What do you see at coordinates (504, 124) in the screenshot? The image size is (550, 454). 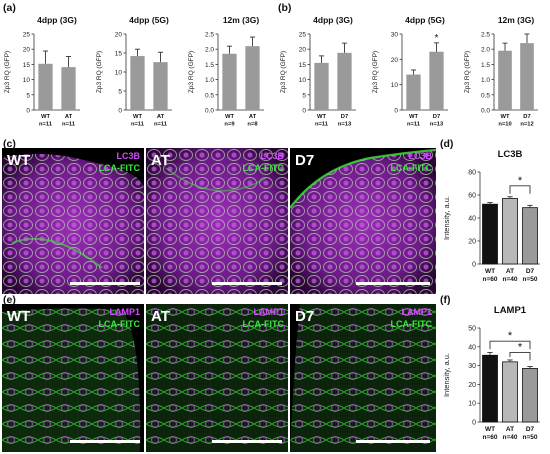 I see `sample-size-label: n=10` at bounding box center [504, 124].